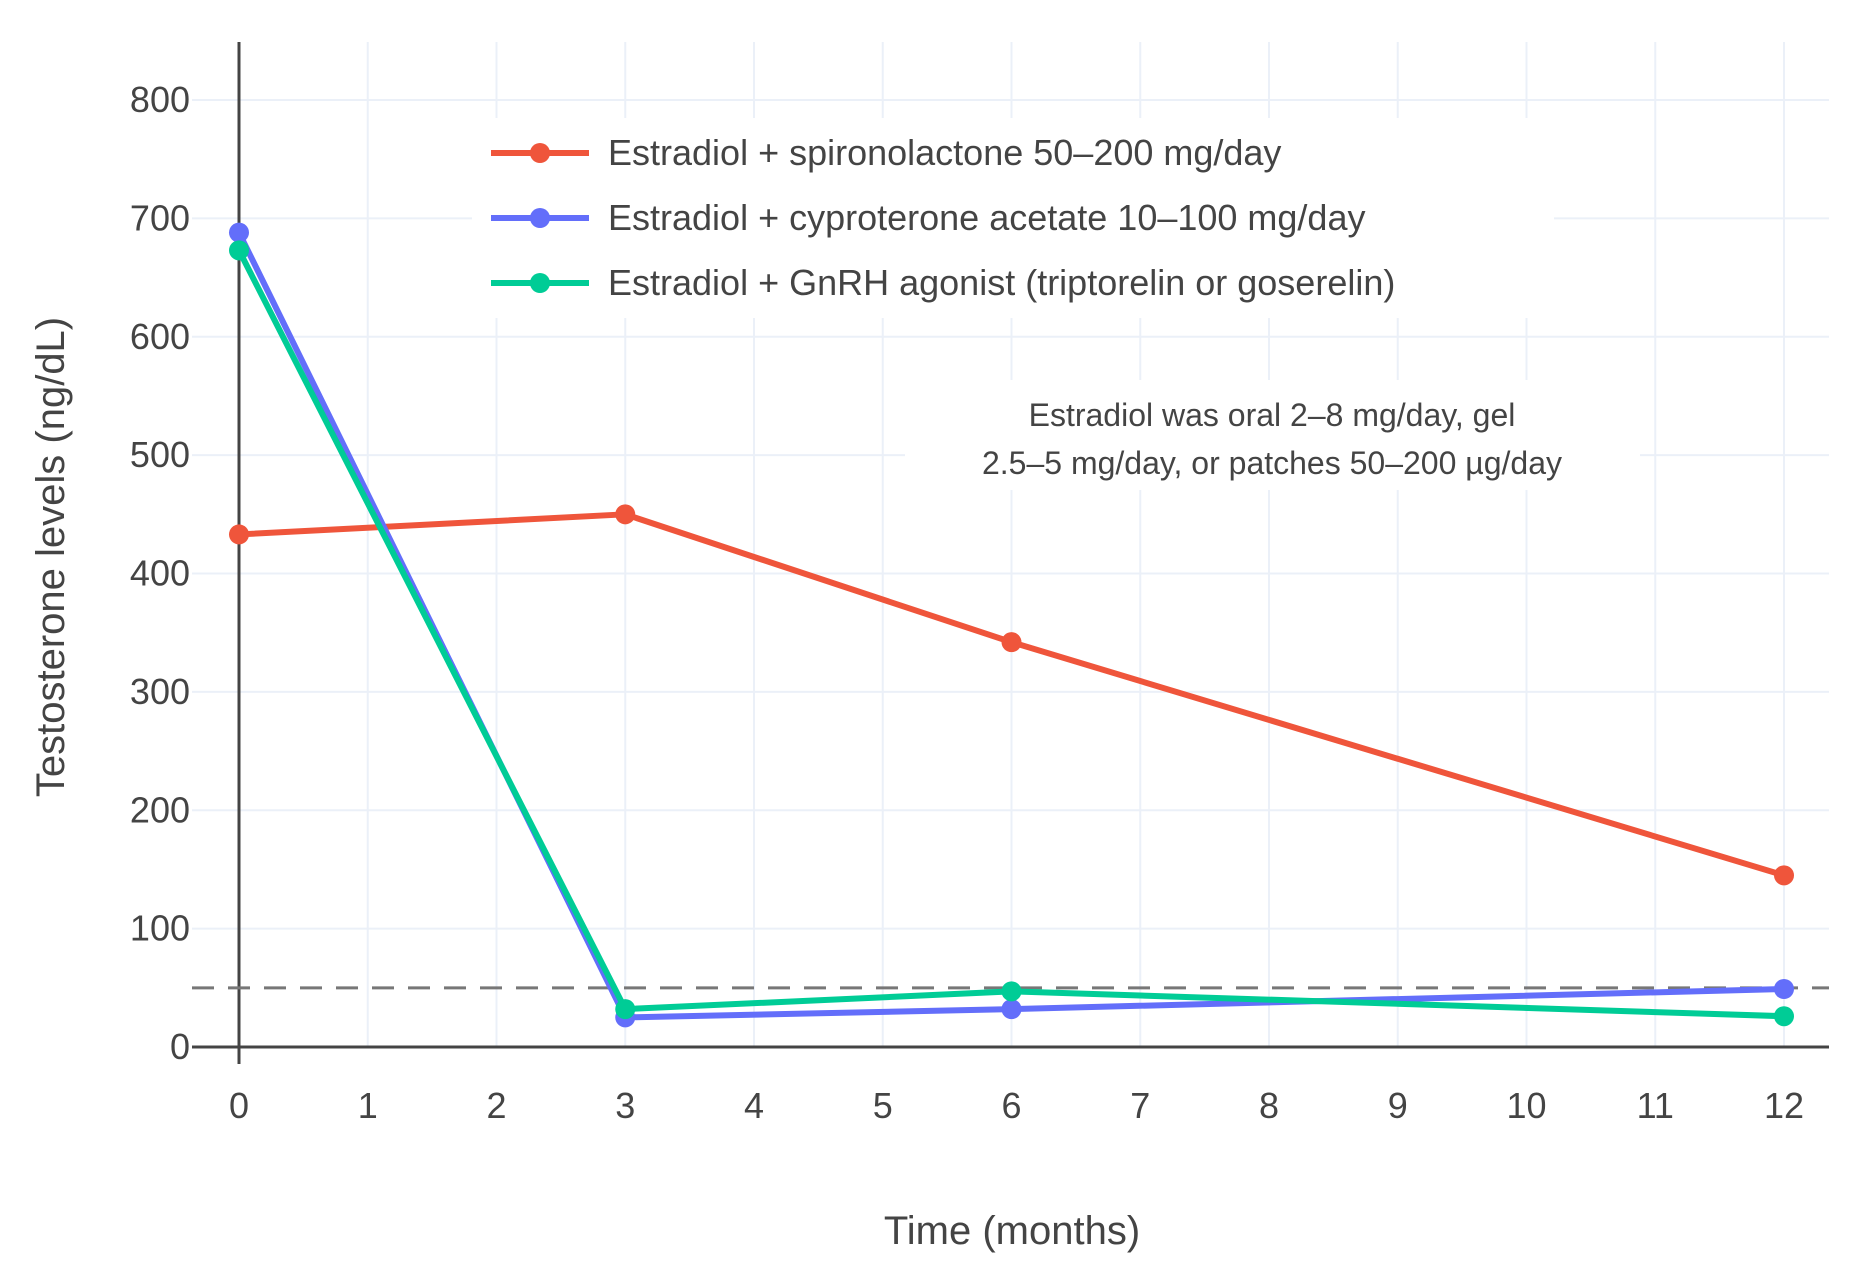  What do you see at coordinates (160, 217) in the screenshot?
I see `y-tick-label: 700` at bounding box center [160, 217].